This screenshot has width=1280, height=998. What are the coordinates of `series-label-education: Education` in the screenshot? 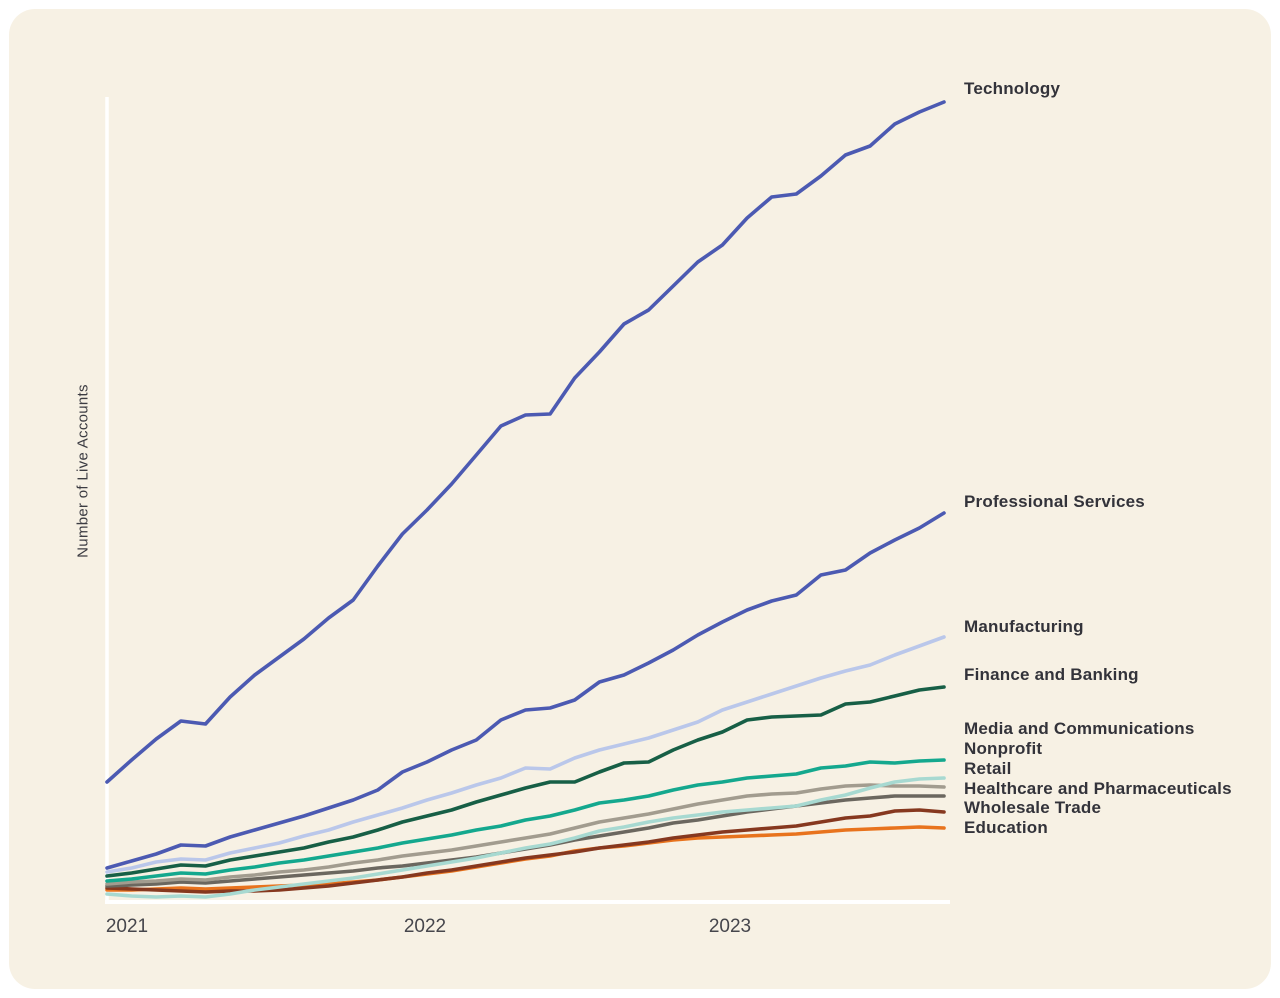 It's located at (1006, 827).